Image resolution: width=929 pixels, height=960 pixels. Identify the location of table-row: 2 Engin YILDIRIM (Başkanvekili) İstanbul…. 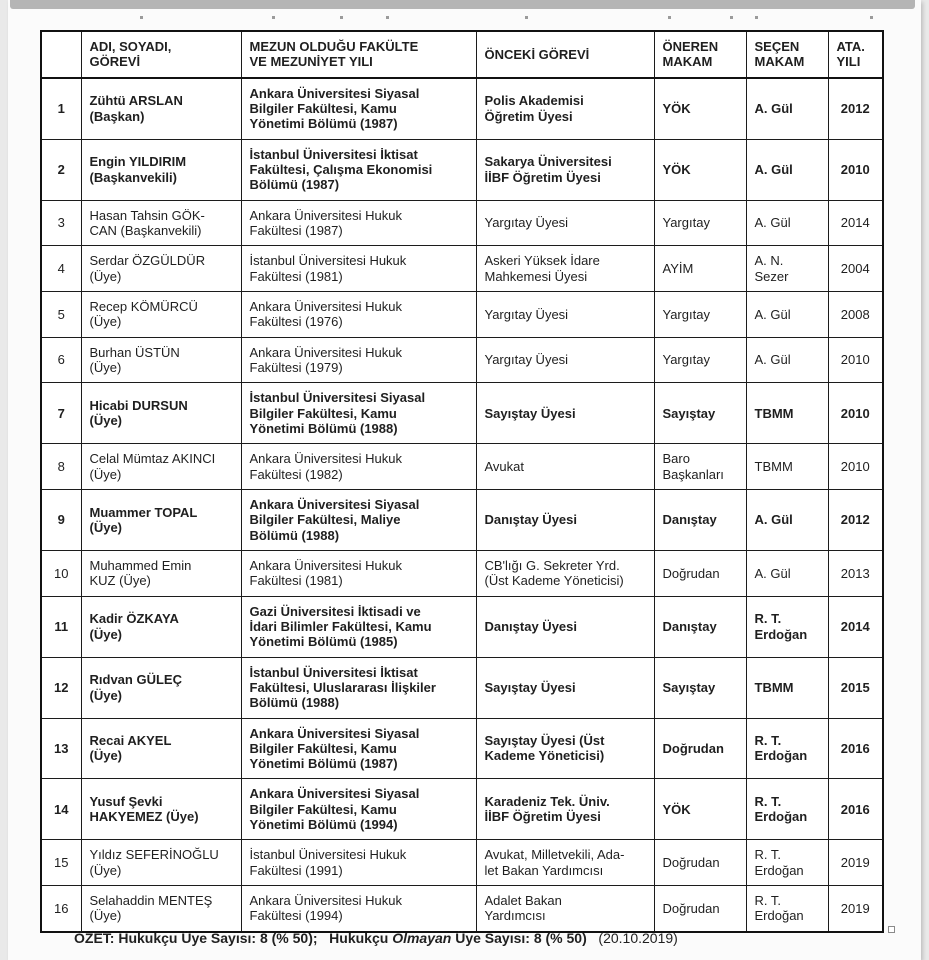
(462, 169).